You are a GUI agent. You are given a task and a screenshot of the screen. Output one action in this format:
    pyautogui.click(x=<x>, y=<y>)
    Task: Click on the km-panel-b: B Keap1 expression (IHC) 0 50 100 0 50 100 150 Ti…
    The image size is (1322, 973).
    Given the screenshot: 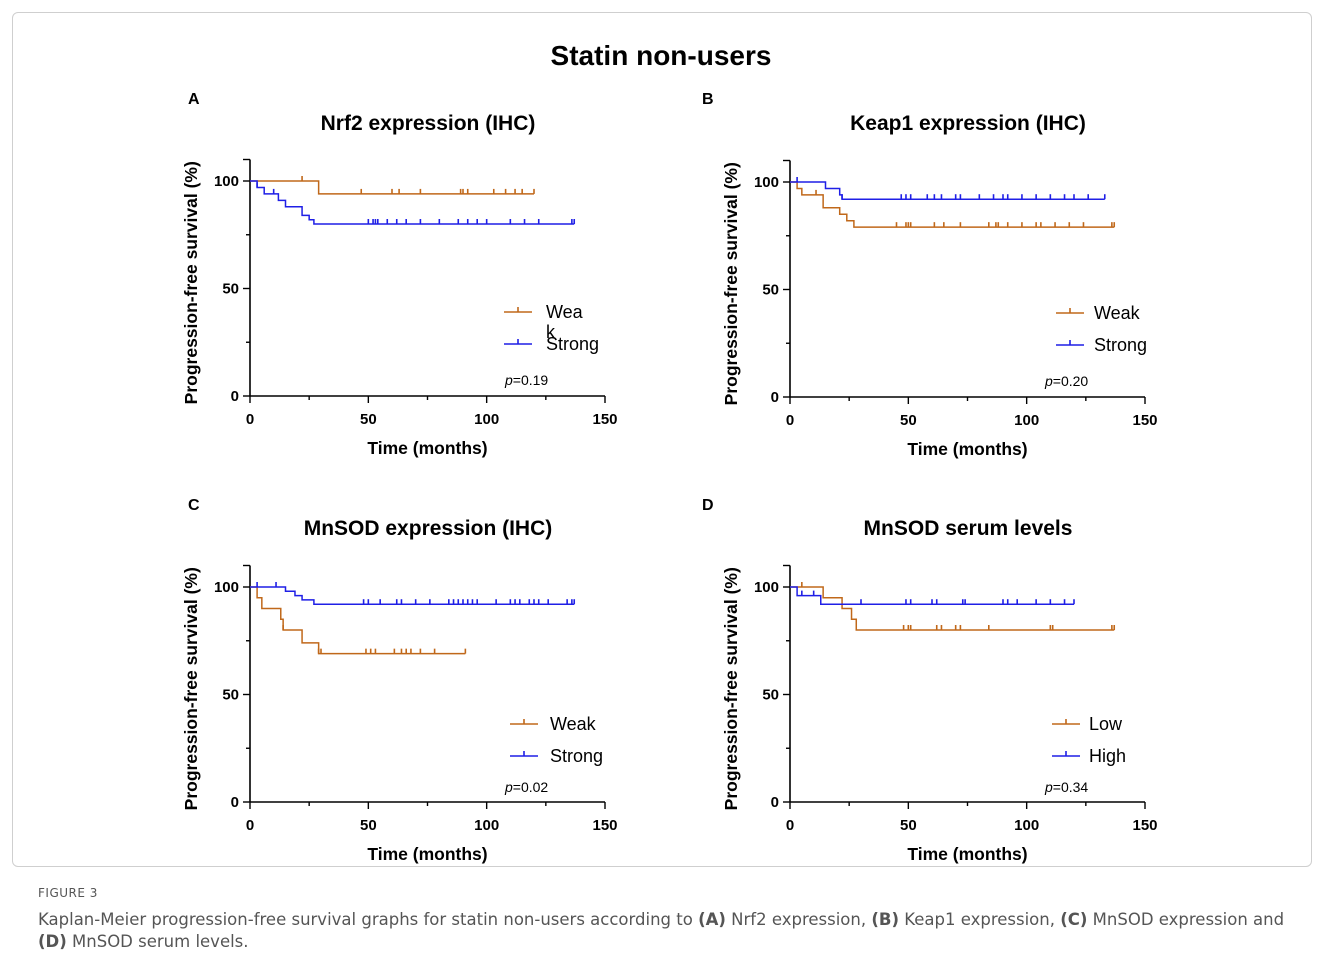 What is the action you would take?
    pyautogui.click(x=930, y=275)
    